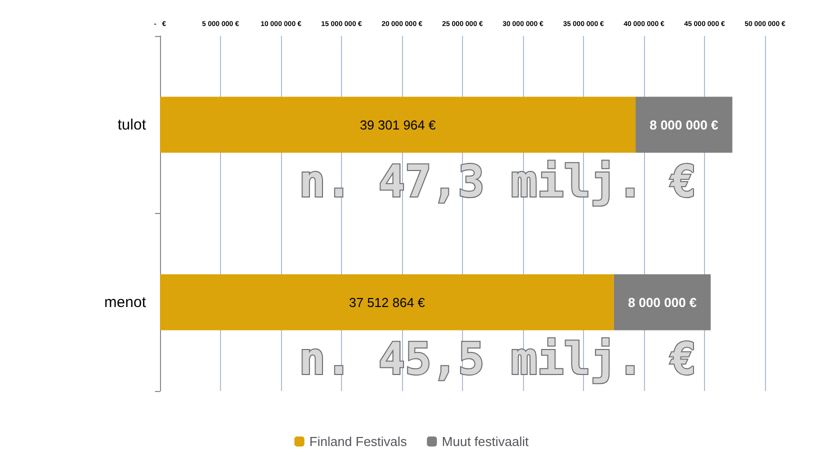  I want to click on y-tick-label: tulot, so click(132, 125).